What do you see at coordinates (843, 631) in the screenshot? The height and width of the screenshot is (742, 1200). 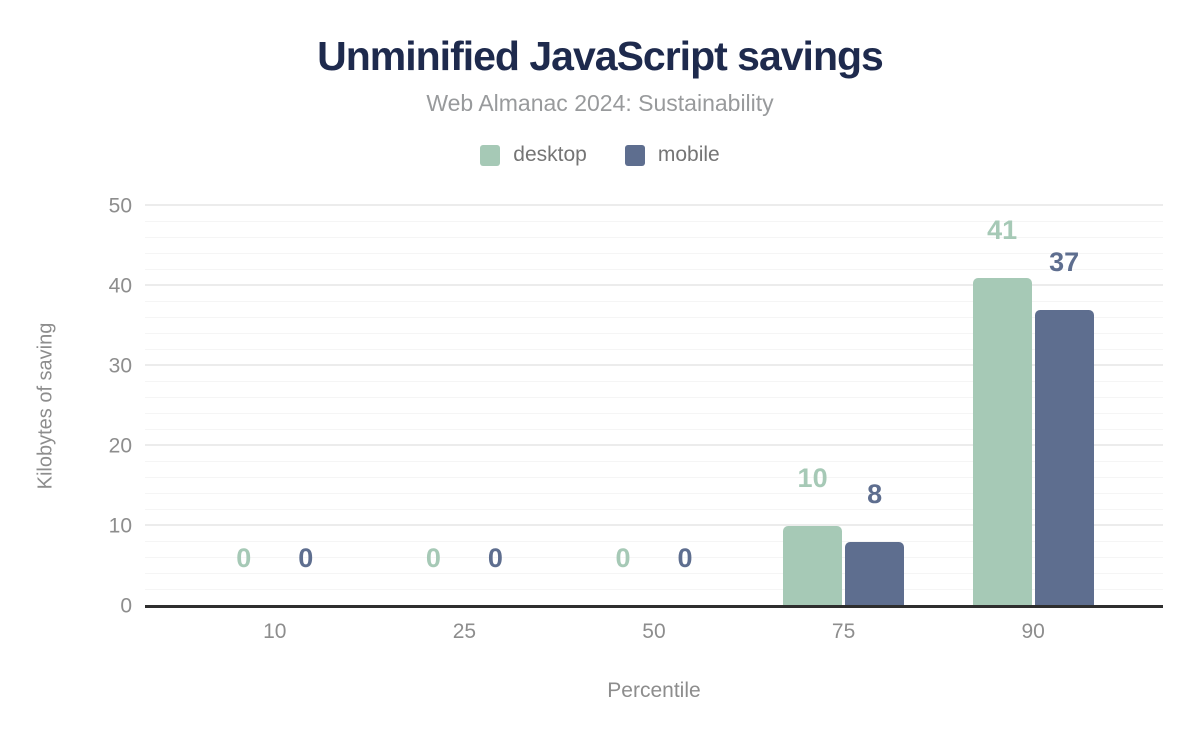 I see `x-tick-75: 75` at bounding box center [843, 631].